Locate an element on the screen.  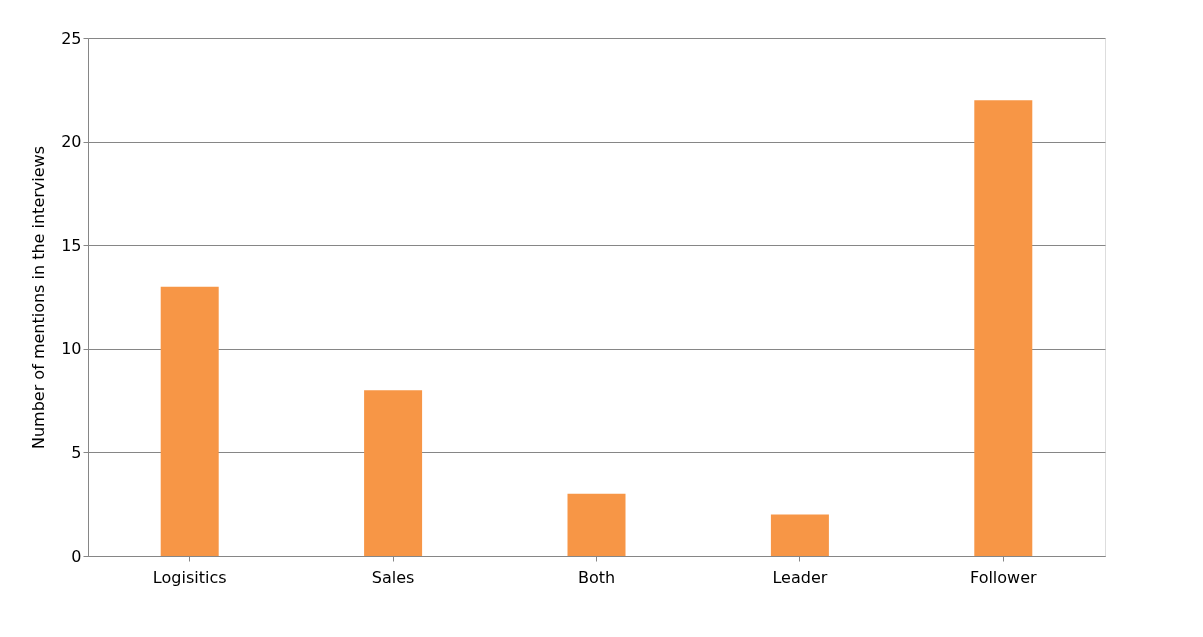
x-tick-label: Sales is located at coordinates (393, 577).